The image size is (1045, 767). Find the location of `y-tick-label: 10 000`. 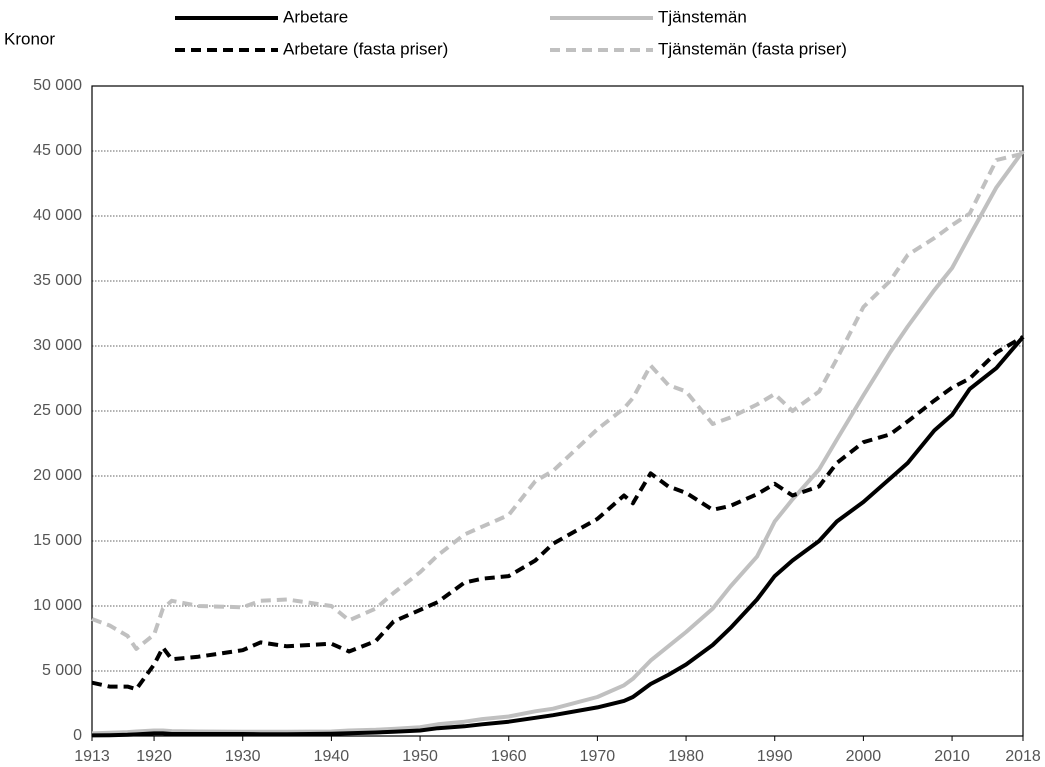

y-tick-label: 10 000 is located at coordinates (57, 605).